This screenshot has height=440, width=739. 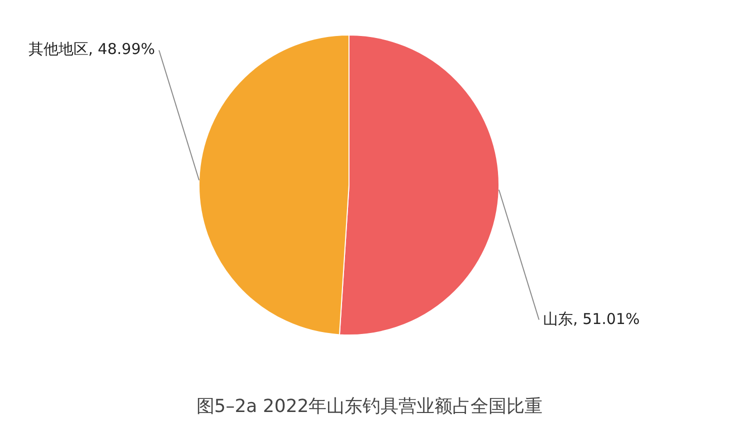 What do you see at coordinates (591, 319) in the screenshot?
I see `slice-label: 山东, 51.01%` at bounding box center [591, 319].